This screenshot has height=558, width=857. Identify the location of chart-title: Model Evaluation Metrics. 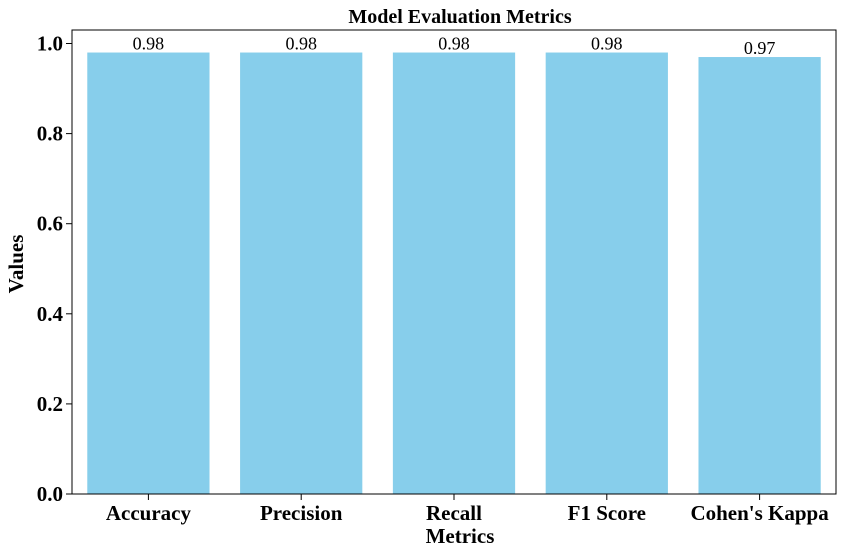
(460, 17).